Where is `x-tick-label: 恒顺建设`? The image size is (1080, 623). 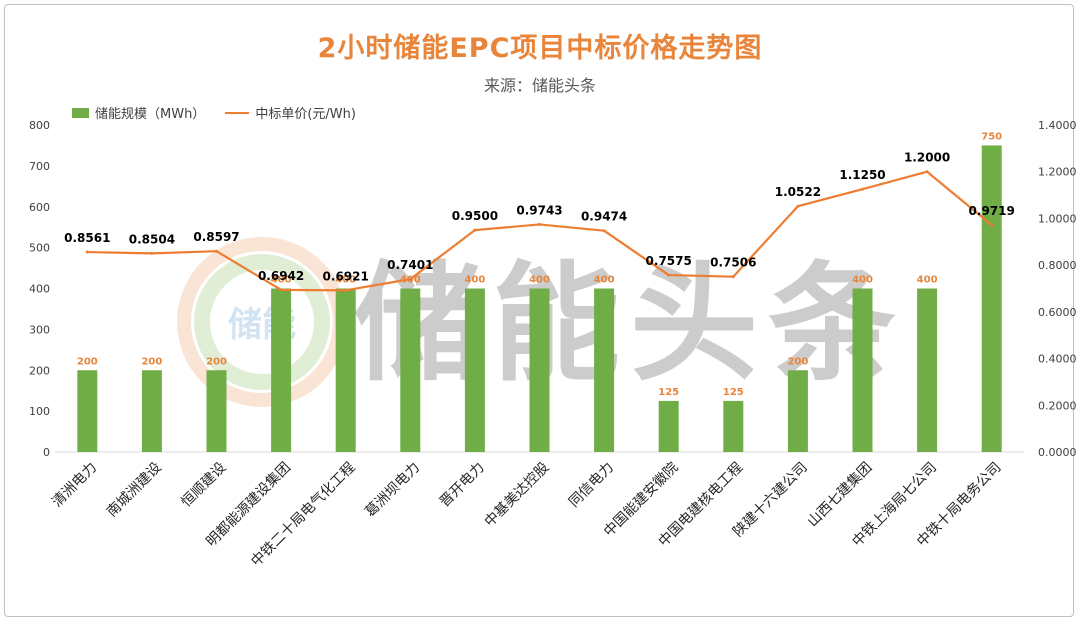 x-tick-label: 恒顺建设 is located at coordinates (203, 485).